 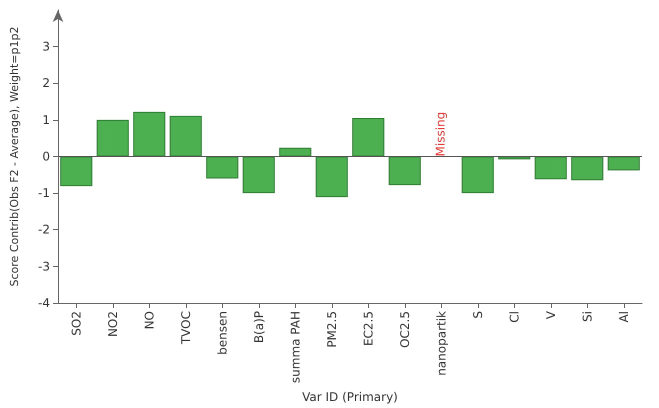 What do you see at coordinates (331, 329) in the screenshot?
I see `x-tick-label: PM2.5` at bounding box center [331, 329].